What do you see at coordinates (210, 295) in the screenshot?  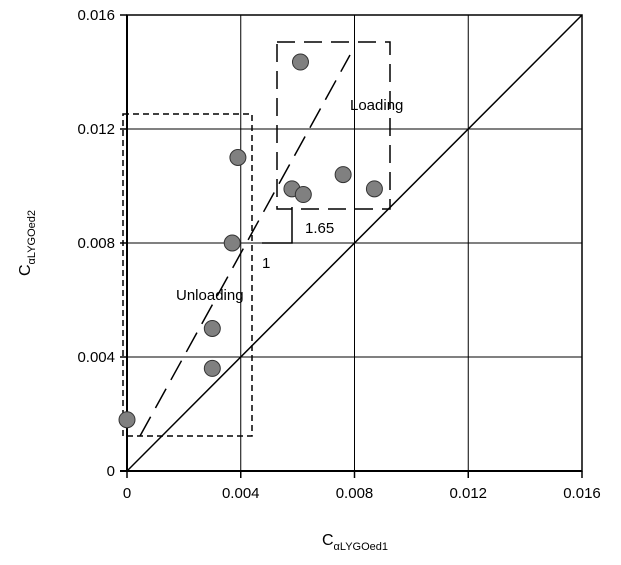 I see `annotation: Unloading` at bounding box center [210, 295].